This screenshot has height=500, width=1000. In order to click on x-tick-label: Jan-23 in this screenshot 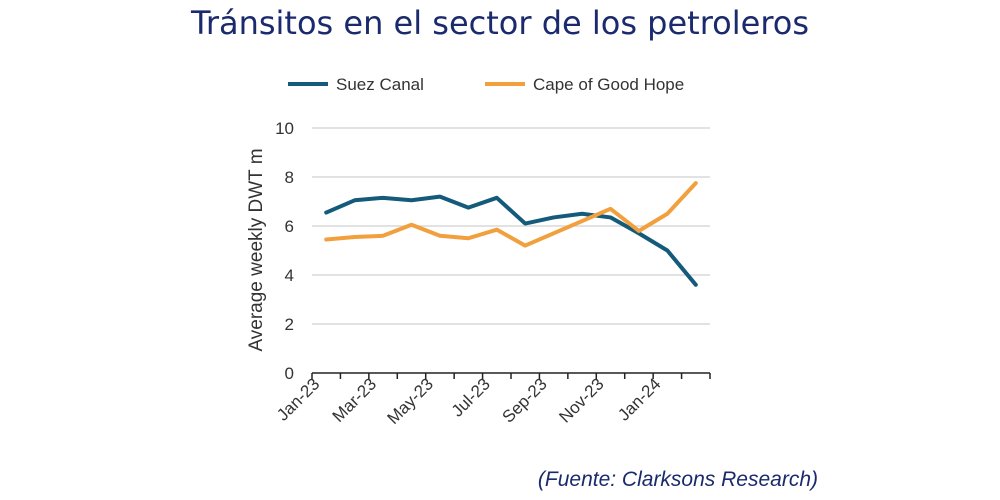, I will do `click(298, 399)`.